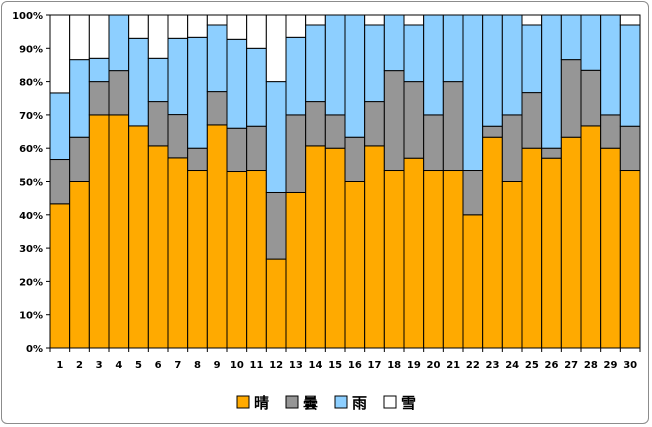  Describe the element at coordinates (276, 365) in the screenshot. I see `x-tick-label: 12` at that location.